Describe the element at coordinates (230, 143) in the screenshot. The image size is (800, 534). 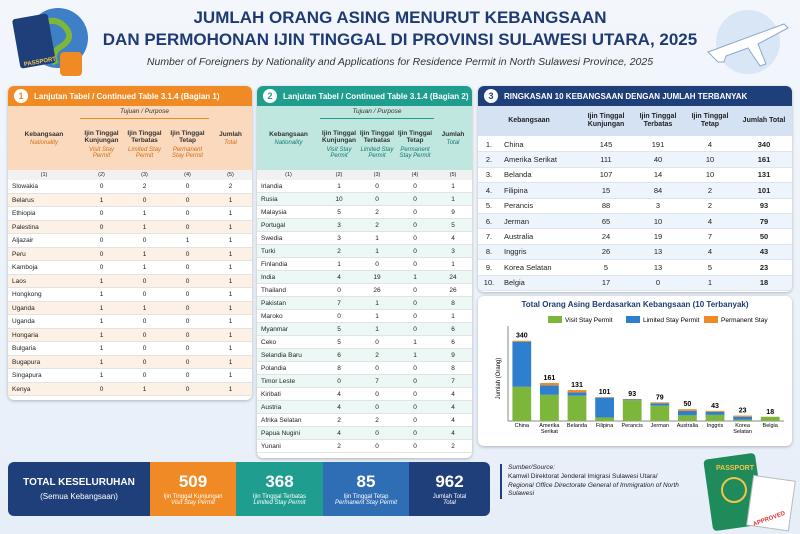
I see `column-label-en: Total` at that location.